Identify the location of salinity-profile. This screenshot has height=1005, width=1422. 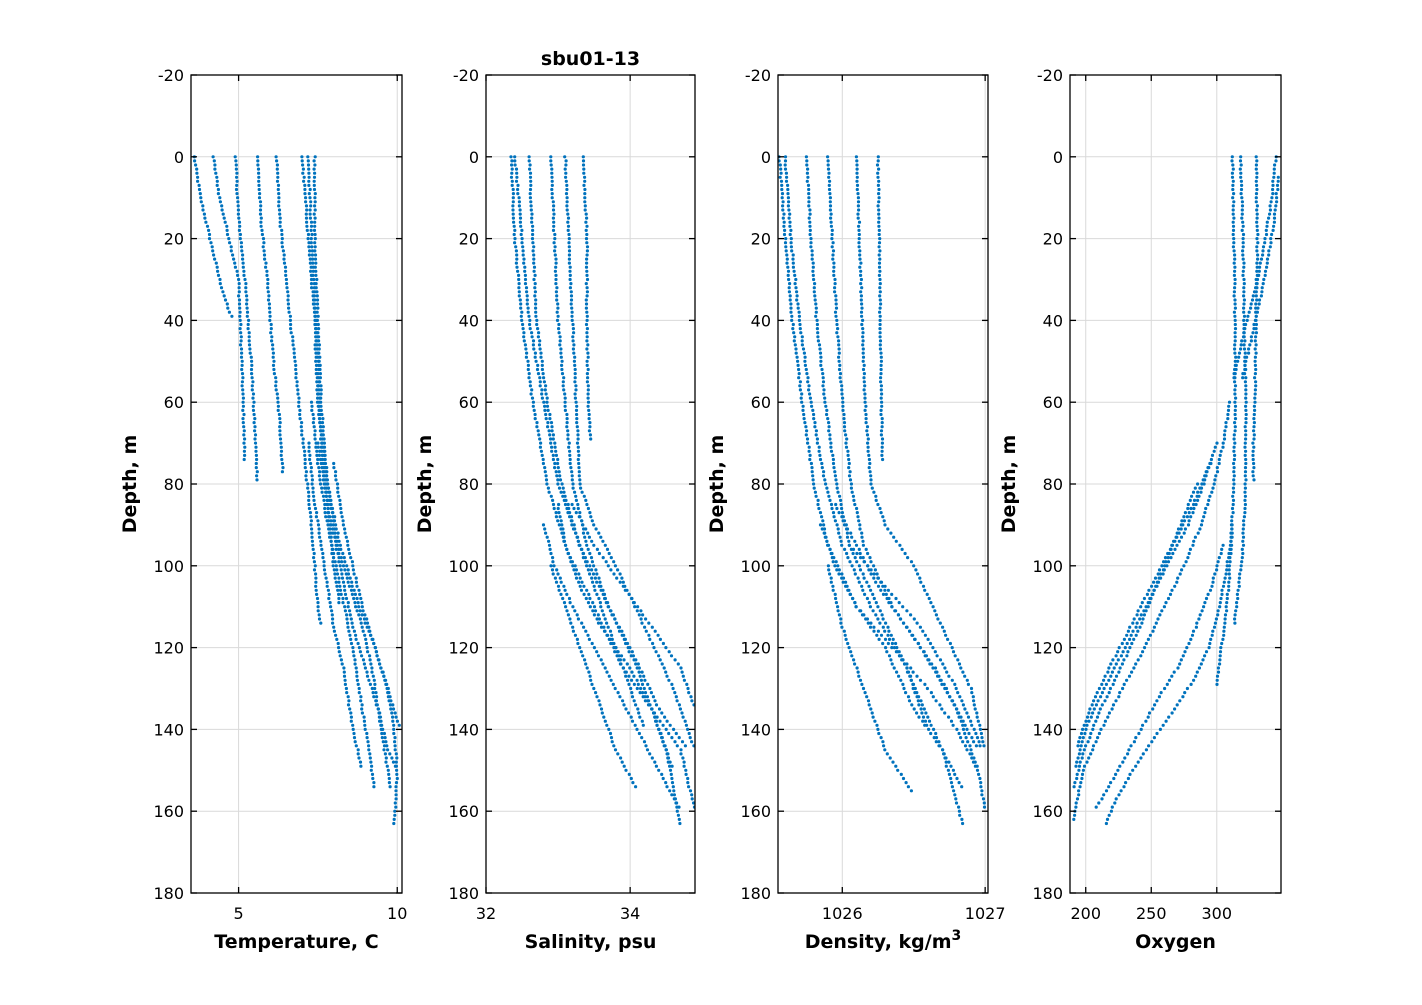
(615, 635).